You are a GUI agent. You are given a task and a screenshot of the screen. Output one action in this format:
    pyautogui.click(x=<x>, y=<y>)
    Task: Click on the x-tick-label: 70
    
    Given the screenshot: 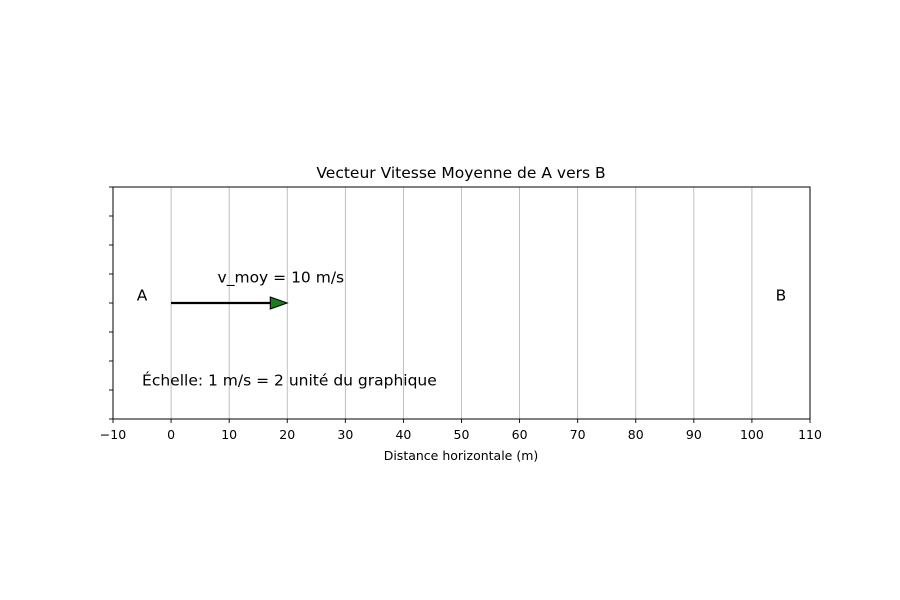 What is the action you would take?
    pyautogui.click(x=578, y=434)
    